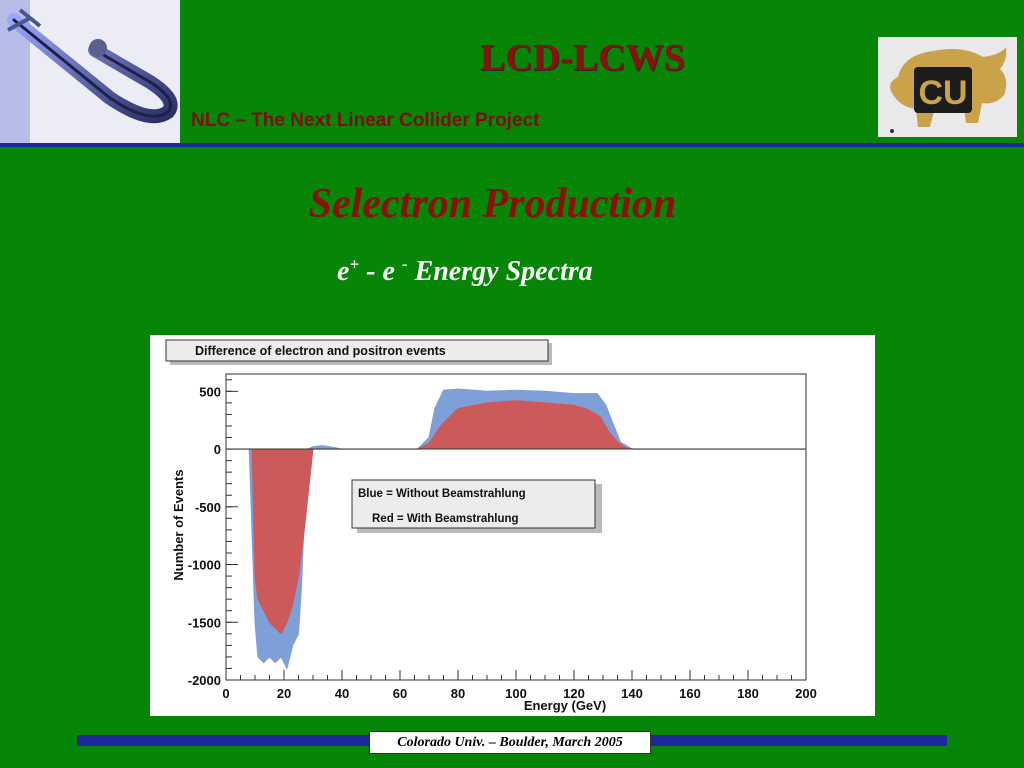 This screenshot has height=768, width=1024. What do you see at coordinates (217, 449) in the screenshot?
I see `y-tick-label: 0` at bounding box center [217, 449].